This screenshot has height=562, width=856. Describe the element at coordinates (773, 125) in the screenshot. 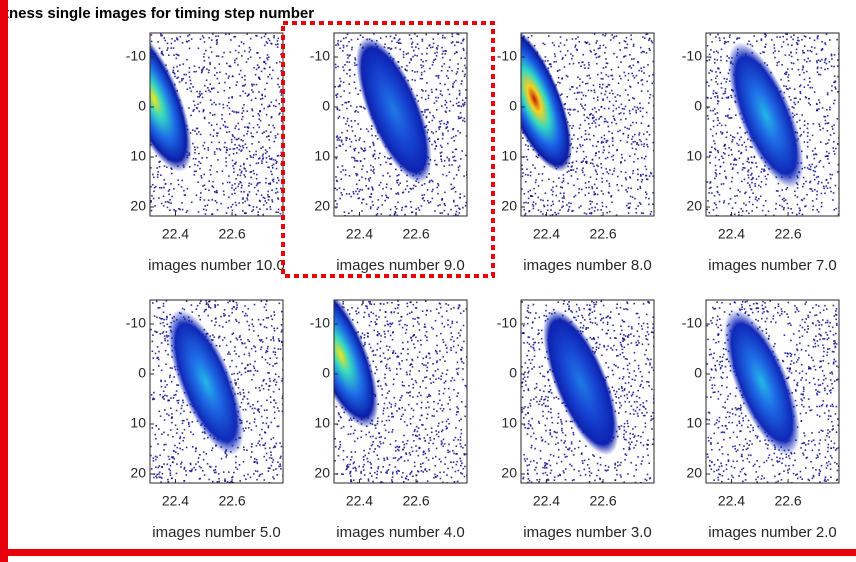

I see `image` at that location.